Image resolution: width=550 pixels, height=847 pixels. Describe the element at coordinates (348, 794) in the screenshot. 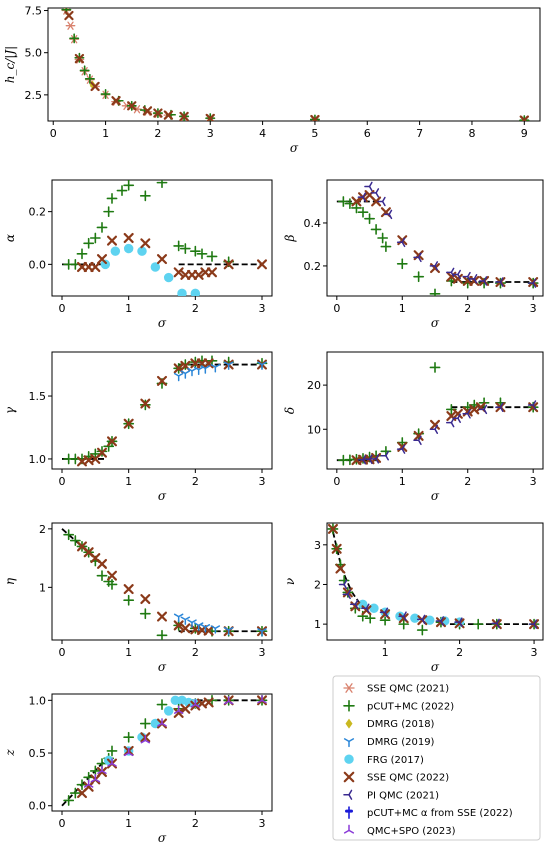

I see `legend-marker-pi-qmc-2021` at that location.